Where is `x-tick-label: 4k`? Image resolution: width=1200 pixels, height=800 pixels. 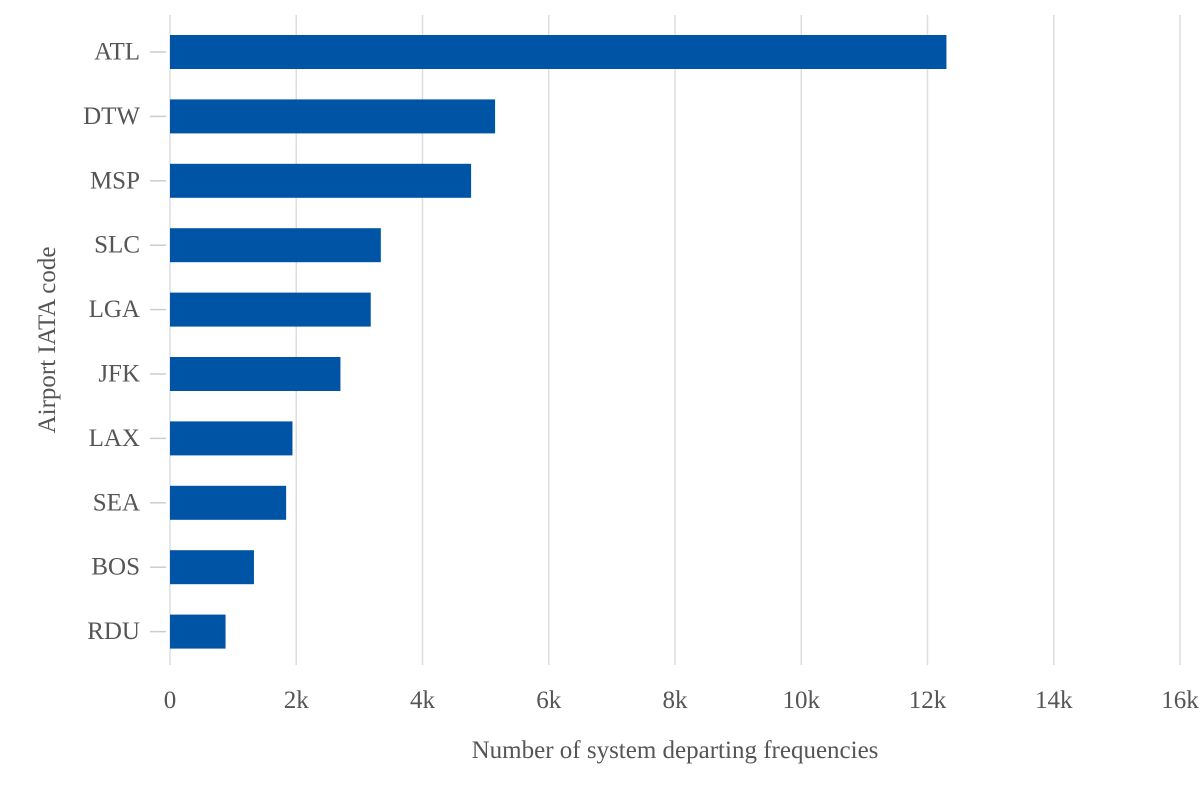 x-tick-label: 4k is located at coordinates (423, 700).